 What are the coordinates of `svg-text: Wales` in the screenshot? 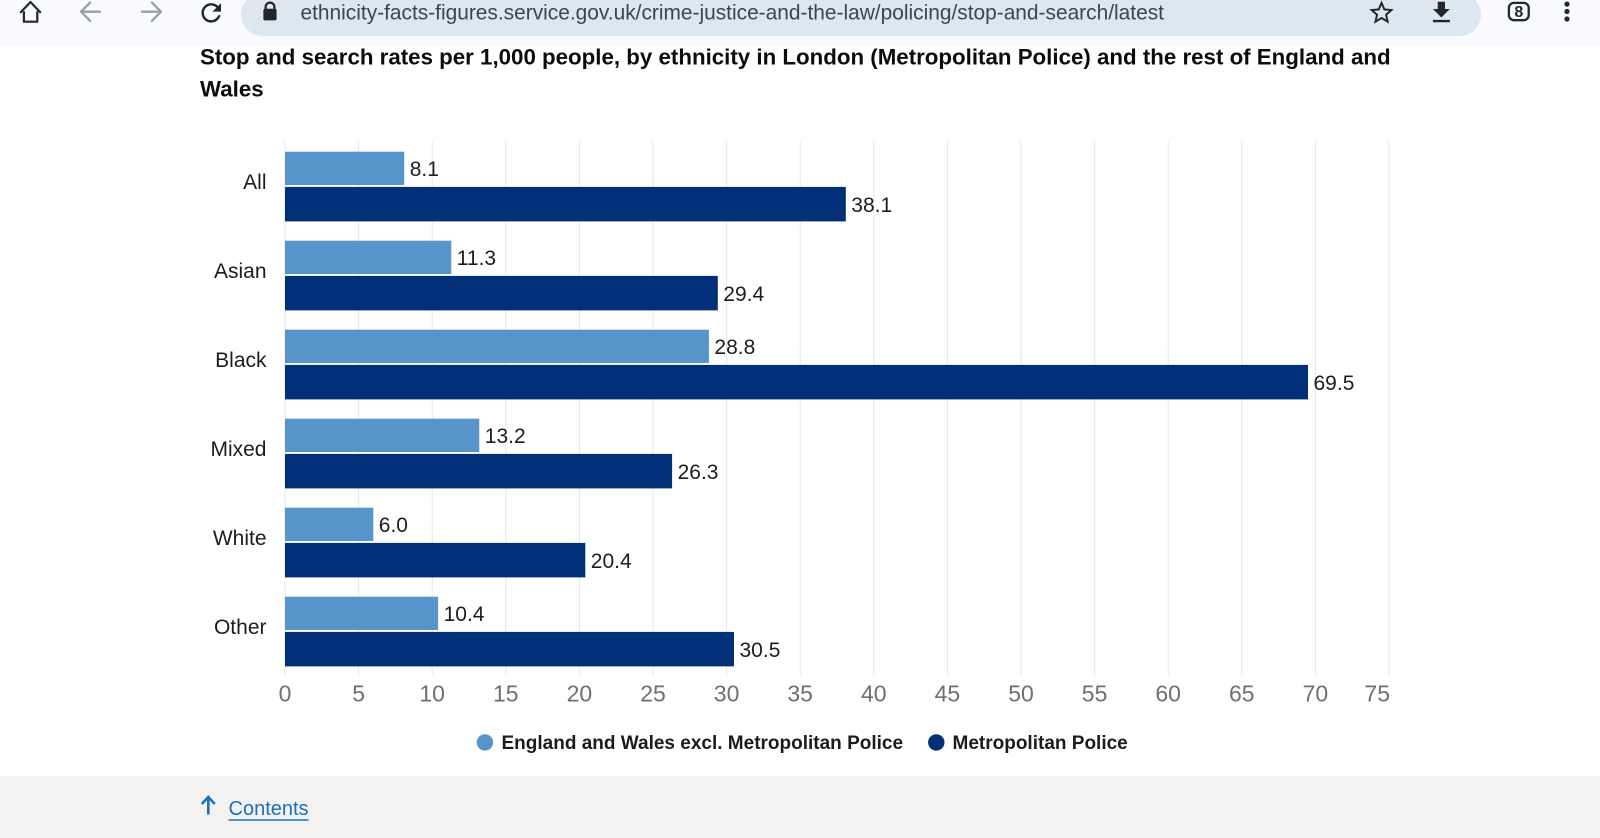 It's located at (232, 88).